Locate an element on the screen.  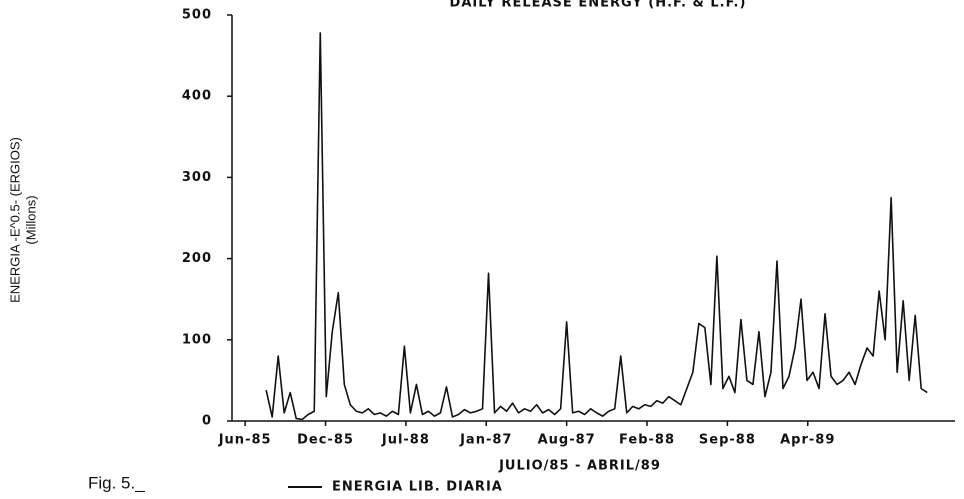
x-tick-label: Feb-88 is located at coordinates (647, 440).